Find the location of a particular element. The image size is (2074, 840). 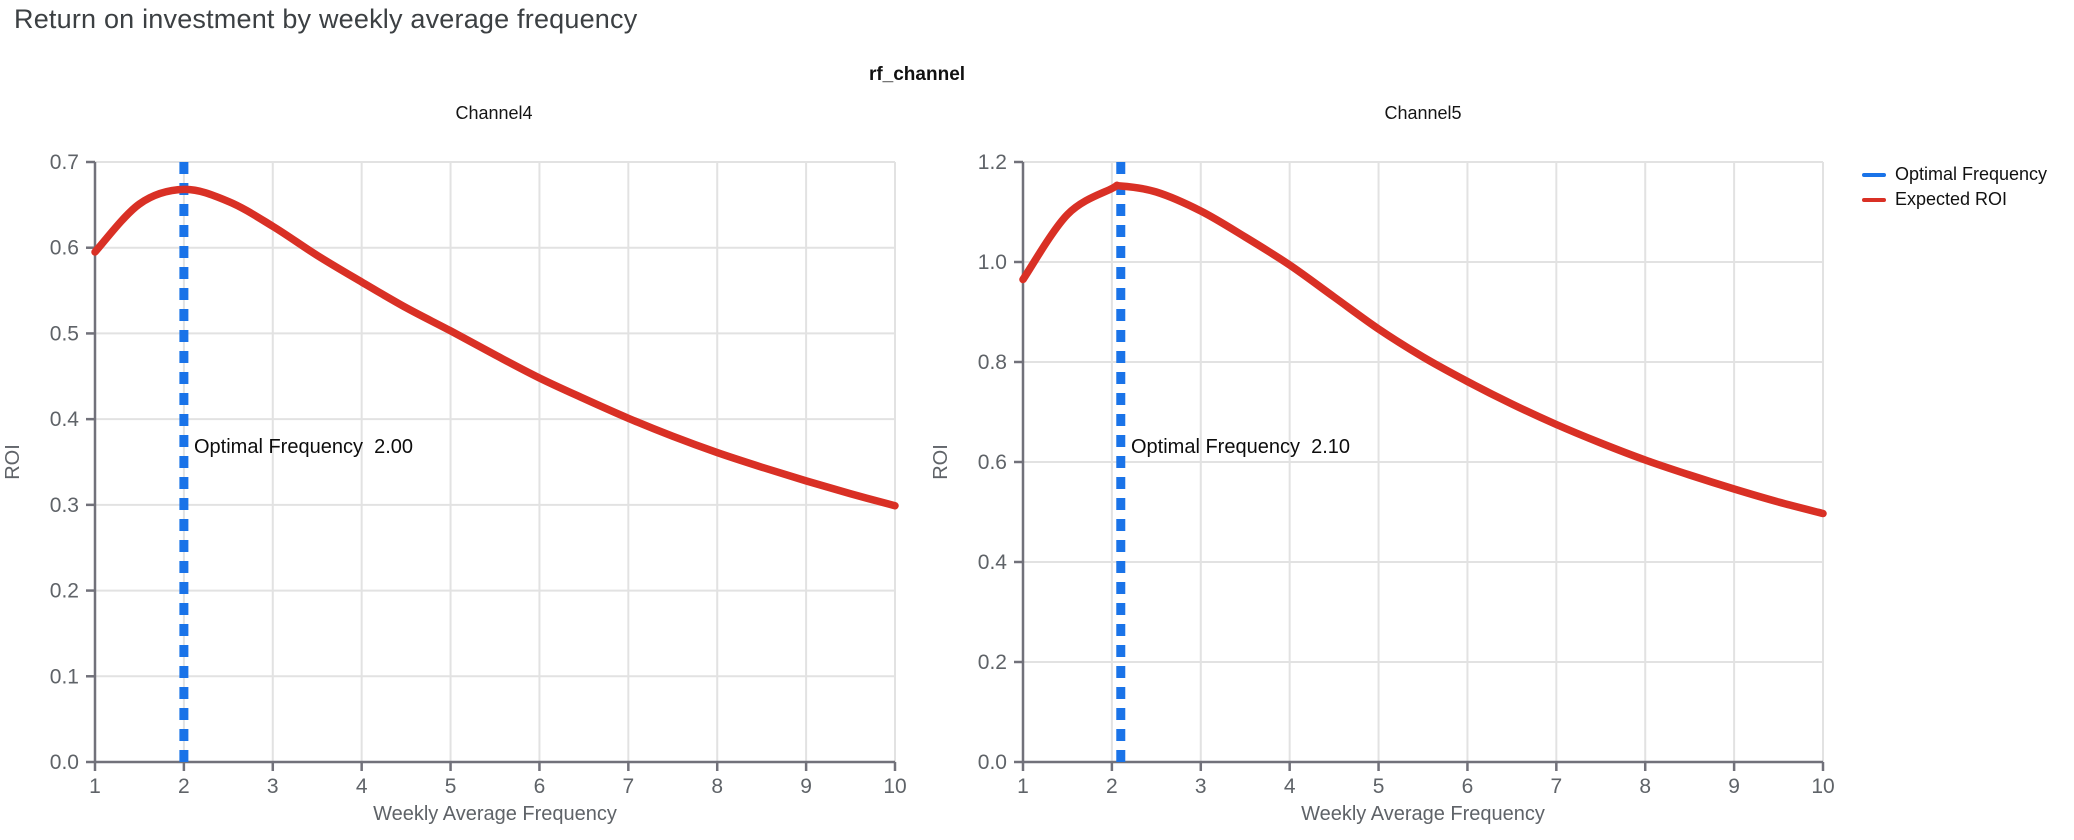

y-tick-label: 1.0 is located at coordinates (992, 262).